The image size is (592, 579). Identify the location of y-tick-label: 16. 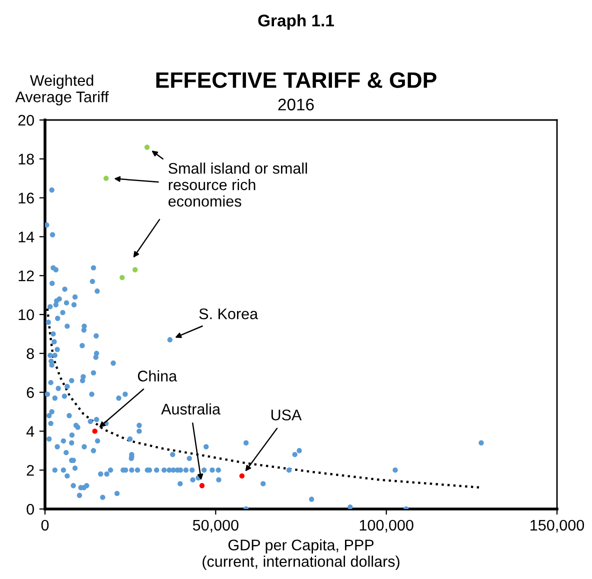
(26, 198).